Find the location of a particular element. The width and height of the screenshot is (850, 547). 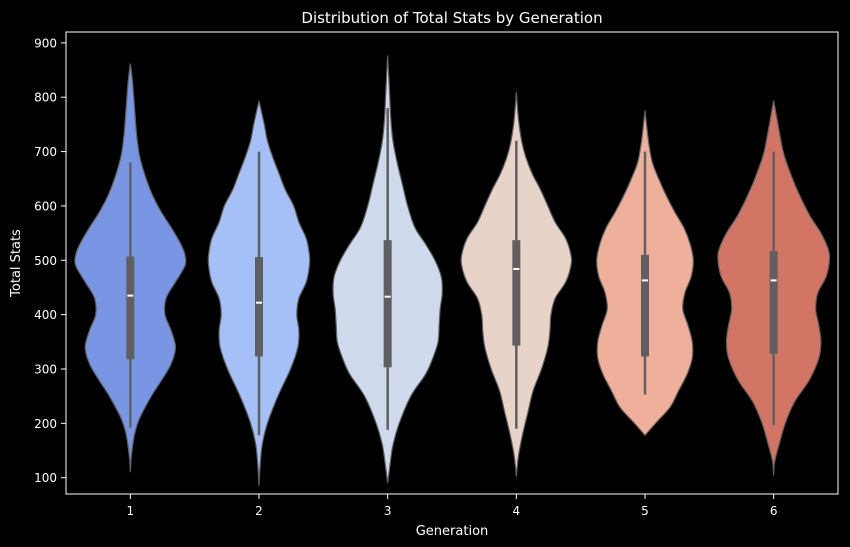

y-tick-label: 600 is located at coordinates (45, 206).